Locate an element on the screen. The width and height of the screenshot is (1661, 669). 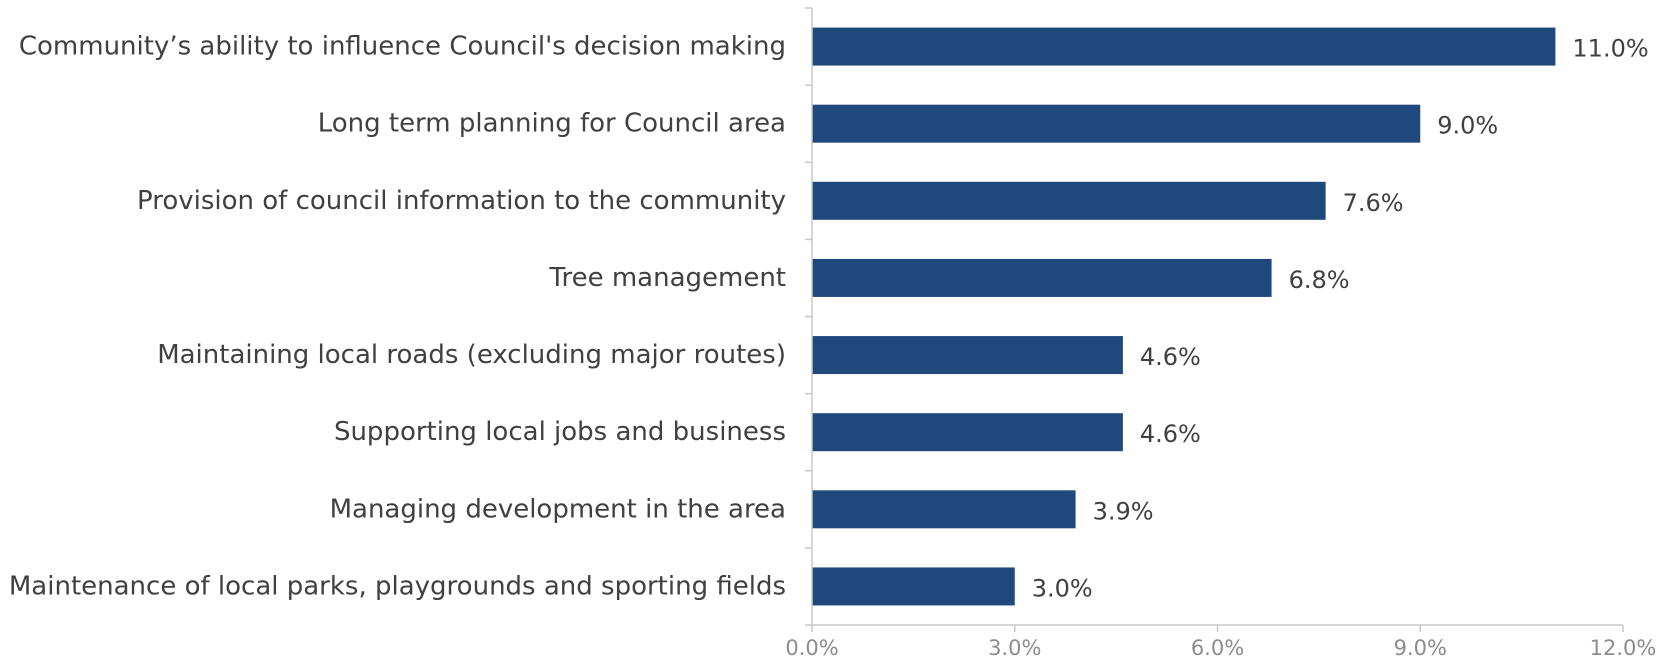
data-label: 9.0% is located at coordinates (1467, 126).